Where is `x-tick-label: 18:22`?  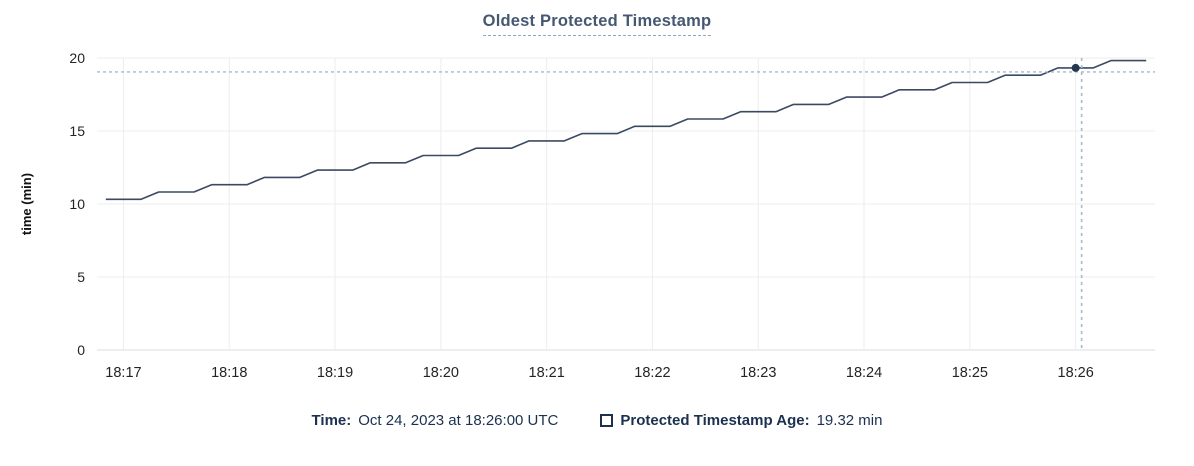
x-tick-label: 18:22 is located at coordinates (652, 373).